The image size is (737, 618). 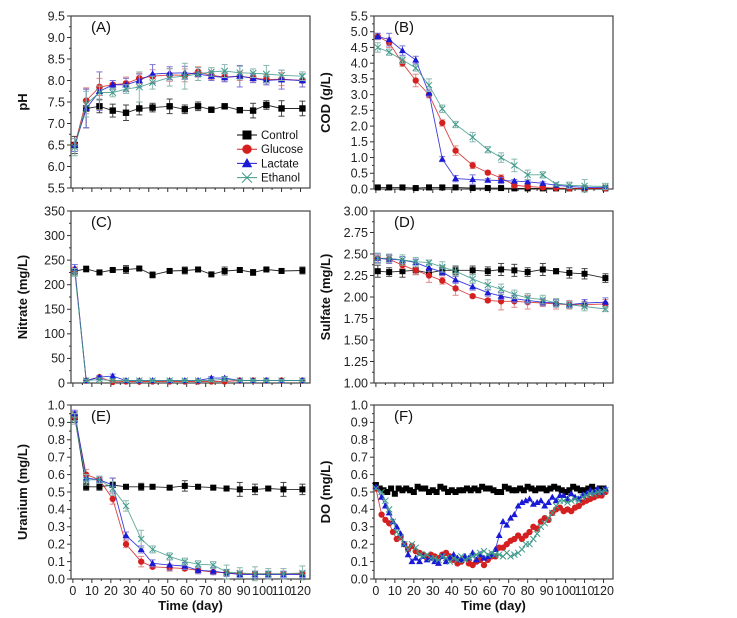 I want to click on y-tick-label: 0.1, so click(x=56, y=562).